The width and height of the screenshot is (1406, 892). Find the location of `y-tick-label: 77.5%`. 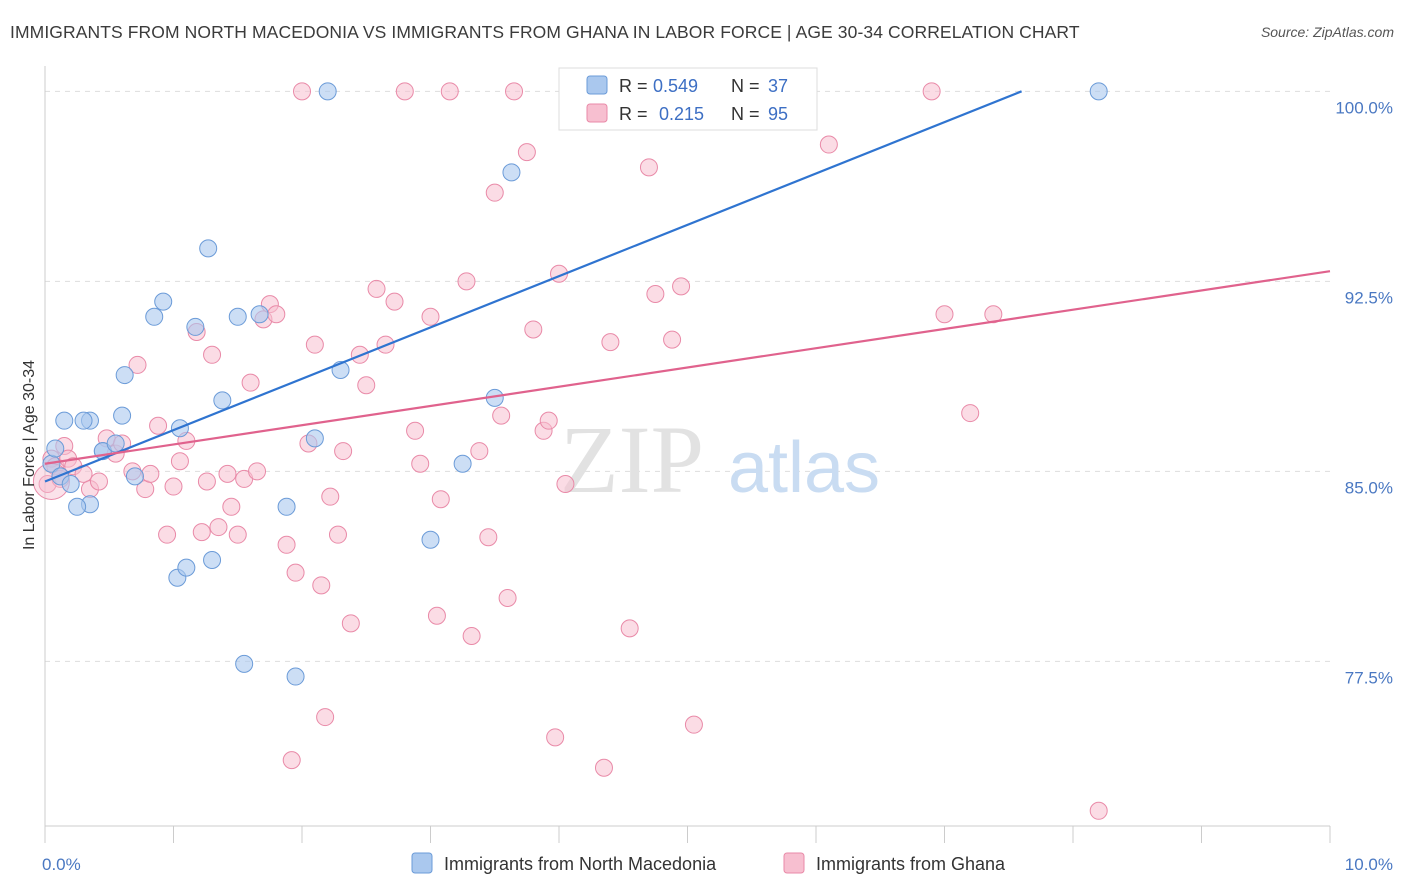

y-tick-label: 77.5% is located at coordinates (1369, 677).